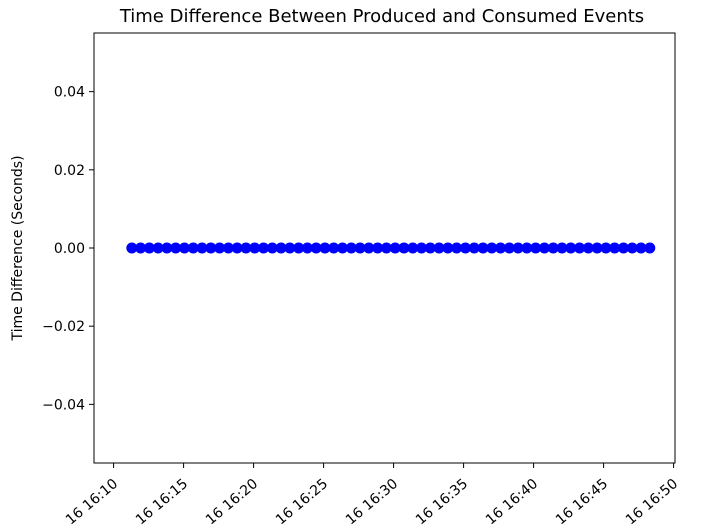 This screenshot has height=527, width=701. Describe the element at coordinates (63, 327) in the screenshot. I see `y-tick-label: −0.02` at that location.